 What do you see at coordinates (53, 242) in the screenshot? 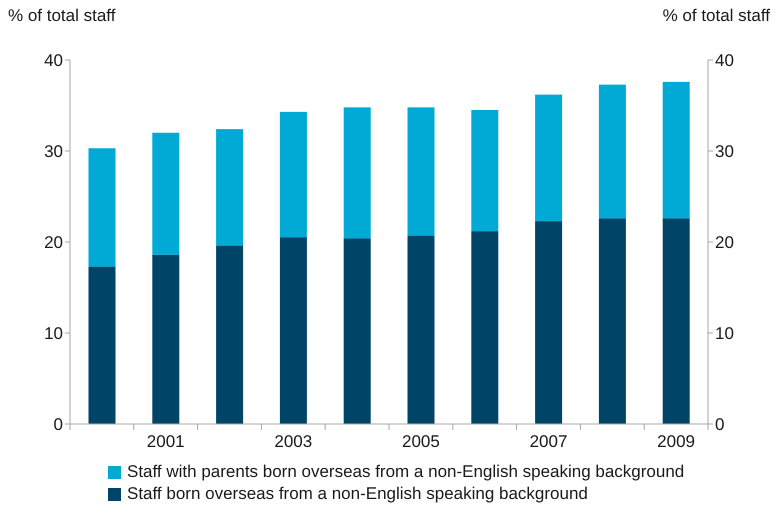
I see `y-tick-label: 20` at bounding box center [53, 242].